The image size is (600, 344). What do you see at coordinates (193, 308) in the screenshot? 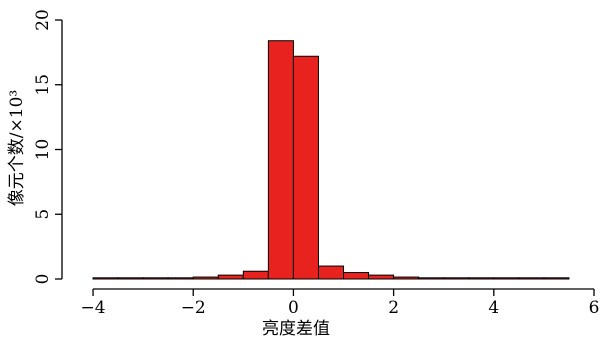
I see `x-tick-label: −2` at bounding box center [193, 308].